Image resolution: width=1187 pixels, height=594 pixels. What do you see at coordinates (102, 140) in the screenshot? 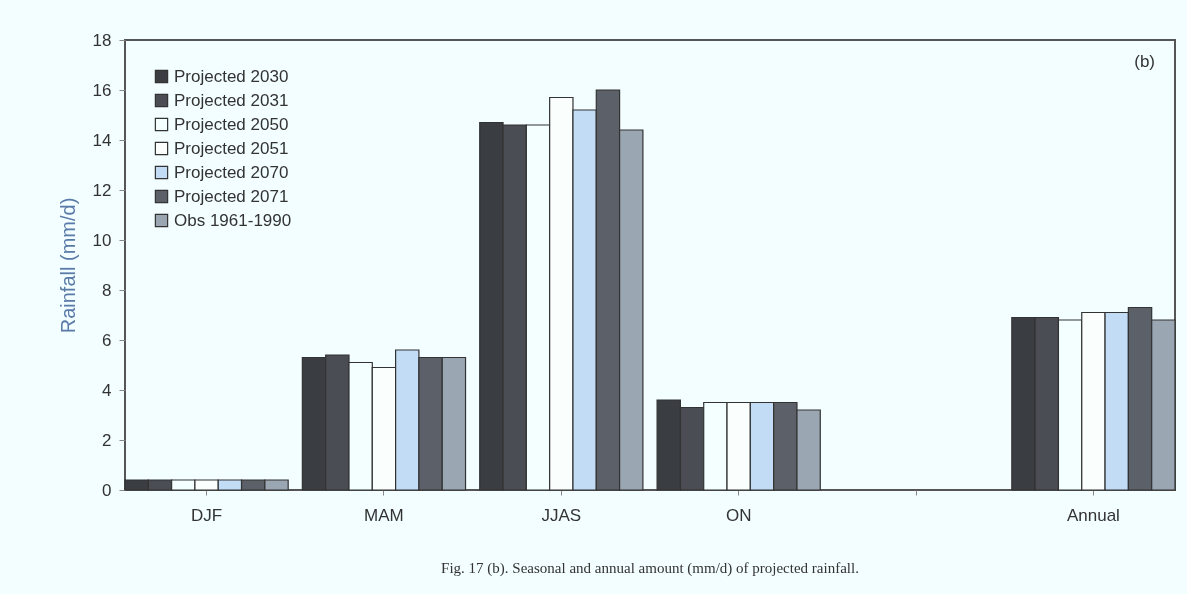
I see `y-tick-label: 14` at bounding box center [102, 140].